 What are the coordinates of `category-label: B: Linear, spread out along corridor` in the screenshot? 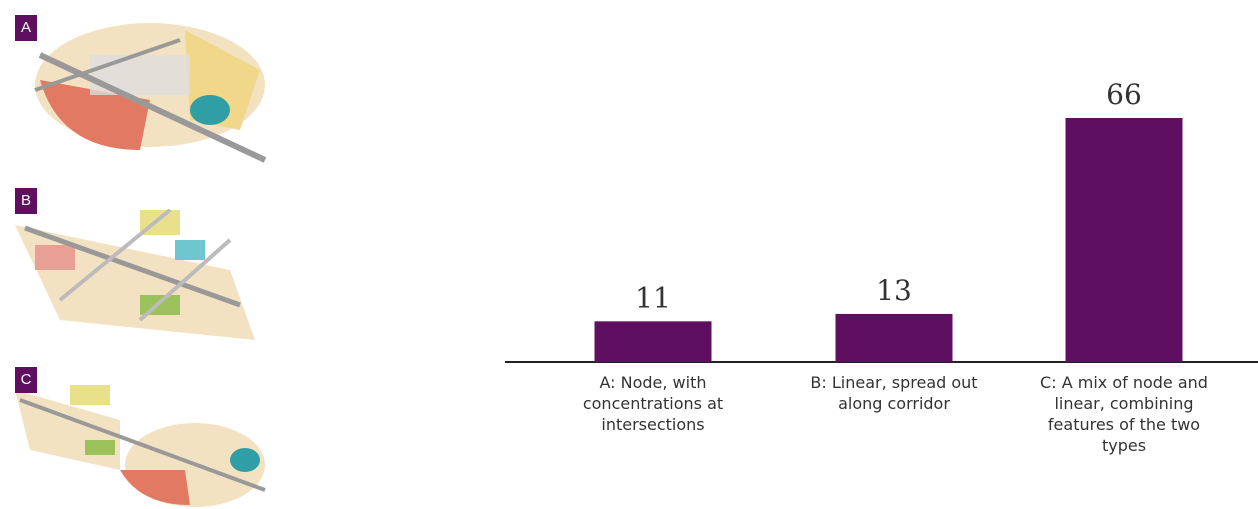 It's located at (894, 393).